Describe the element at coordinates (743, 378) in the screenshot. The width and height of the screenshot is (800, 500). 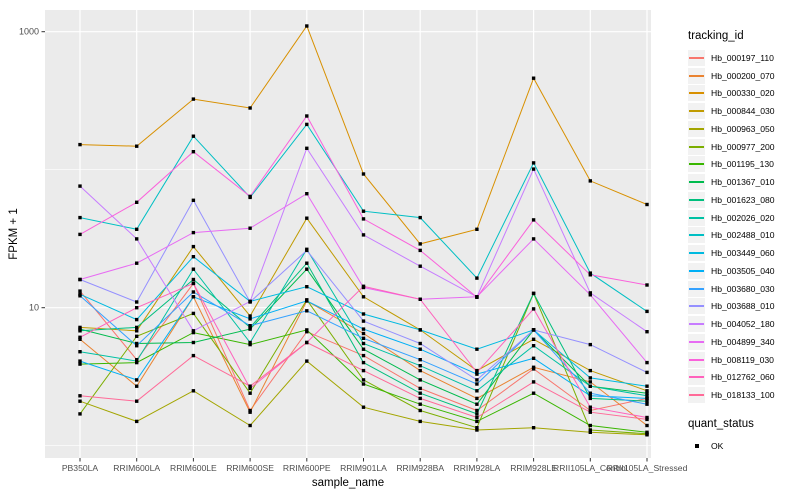
I see `legend-item-Hb_012762_060: Hb_012762_060` at that location.